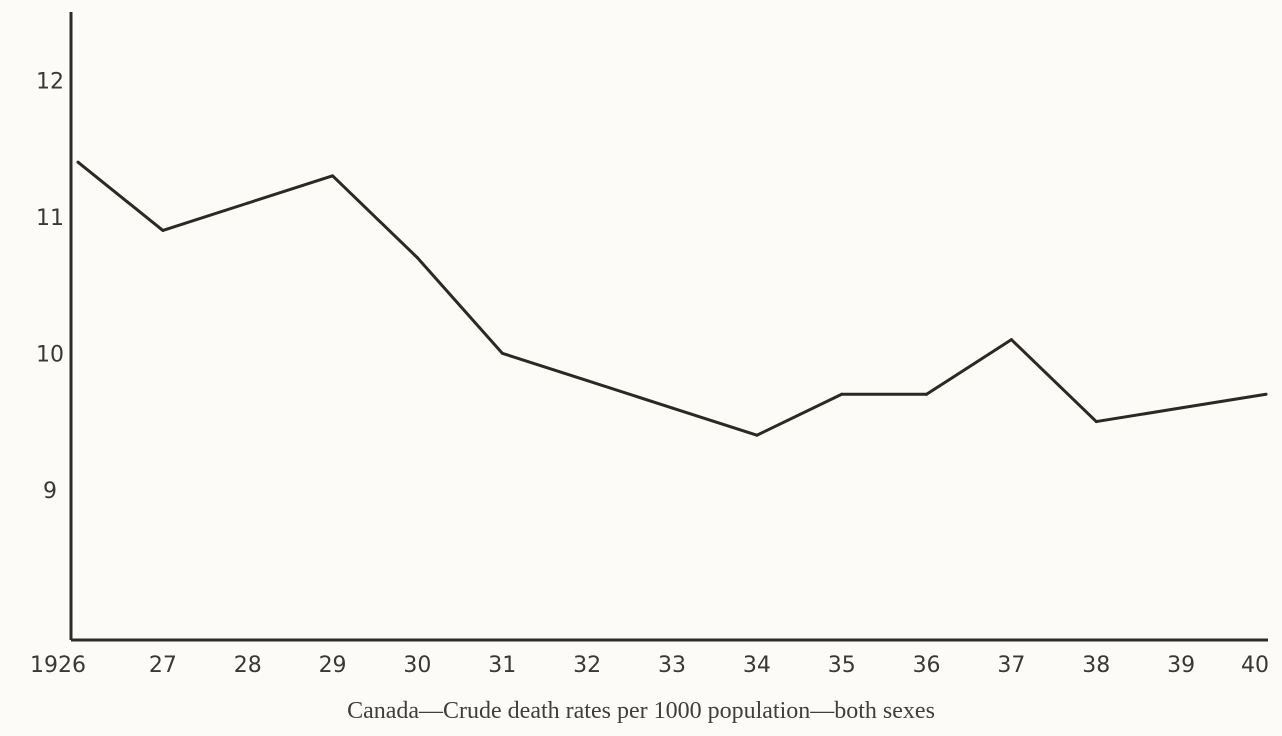 This screenshot has width=1282, height=736. Describe the element at coordinates (58, 665) in the screenshot. I see `x-tick-label: 1926` at that location.